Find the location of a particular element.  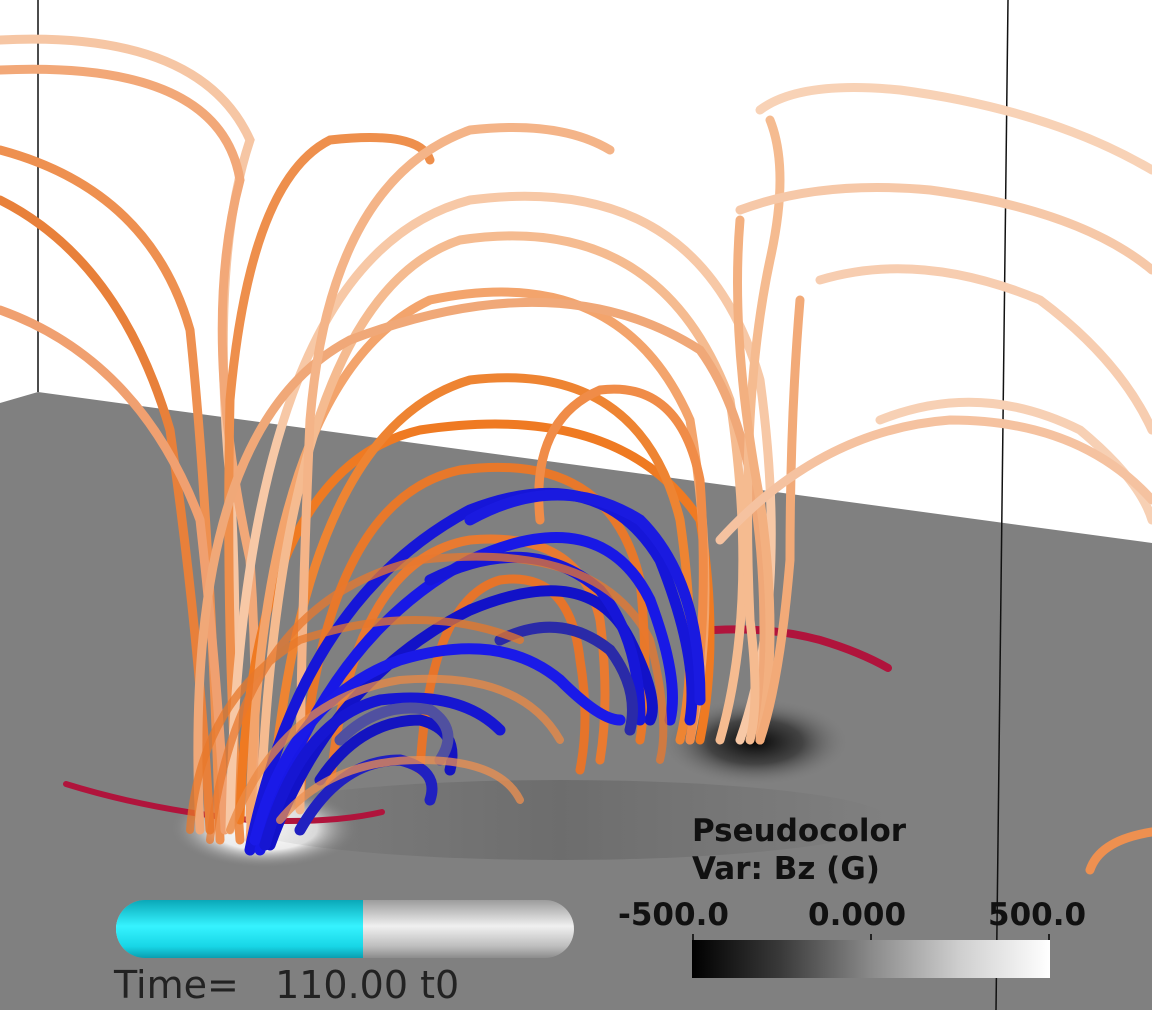

polarity-inversion-line-right is located at coordinates (790, 648).